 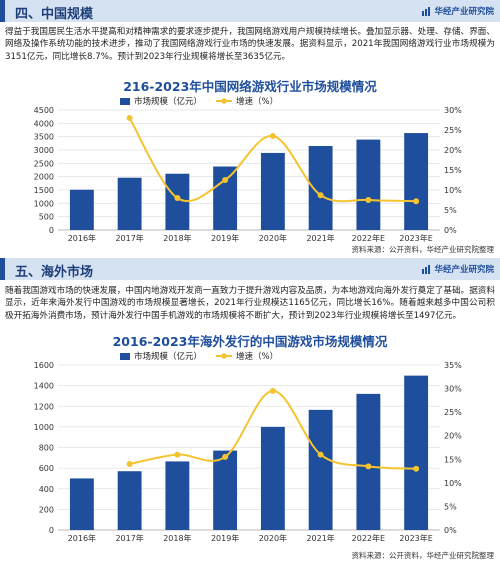 I want to click on chart2-y2-tick-label: 35%, so click(x=453, y=365).